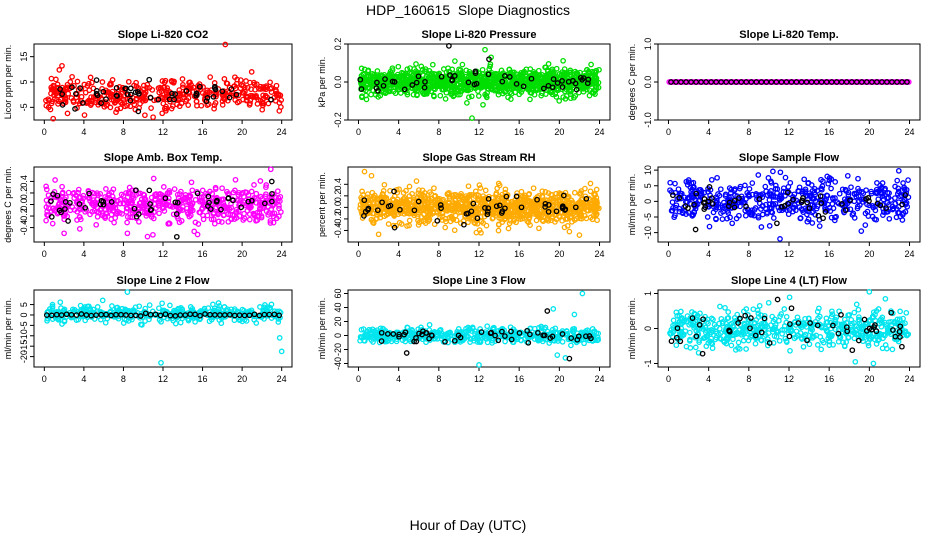  Describe the element at coordinates (829, 132) in the screenshot. I see `x-tick-label: 16` at that location.